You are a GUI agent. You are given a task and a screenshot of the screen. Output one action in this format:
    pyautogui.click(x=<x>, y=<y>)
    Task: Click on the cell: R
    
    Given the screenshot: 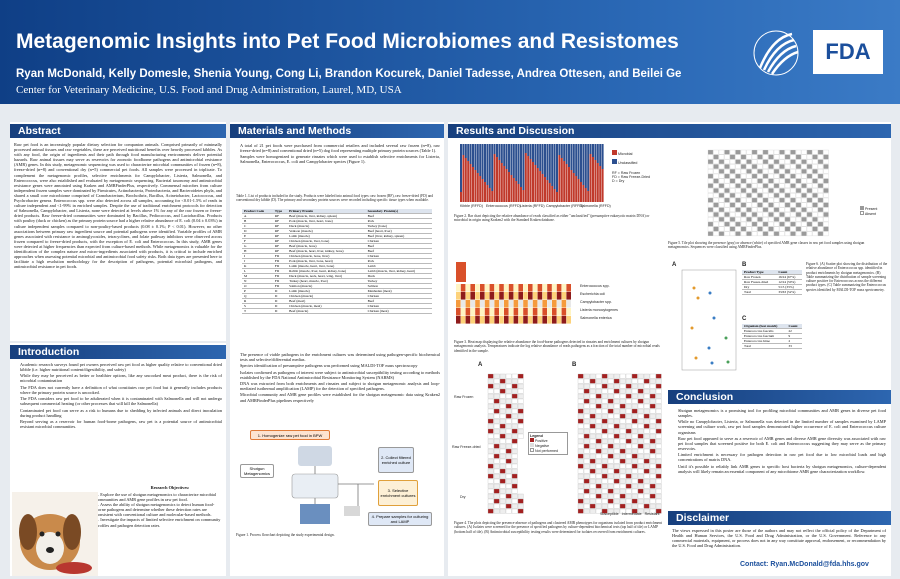 What is the action you would take?
    pyautogui.click(x=257, y=301)
    